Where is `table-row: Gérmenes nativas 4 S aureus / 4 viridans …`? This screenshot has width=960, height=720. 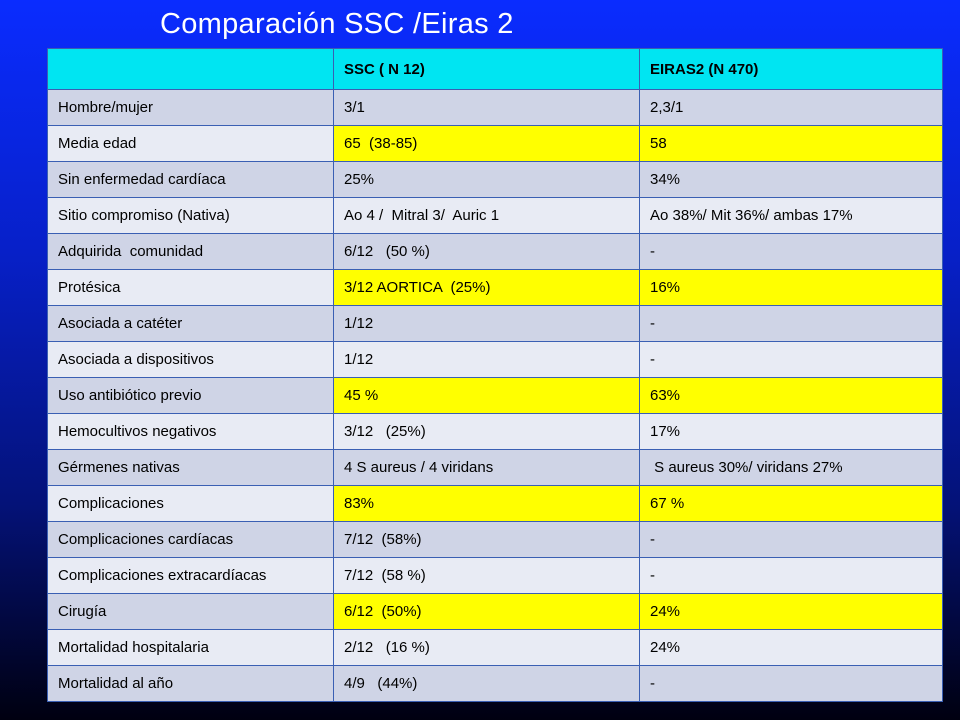
table-row: Gérmenes nativas 4 S aureus / 4 viridans … is located at coordinates (495, 467).